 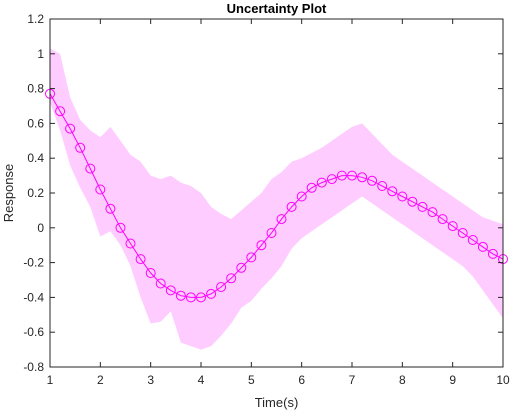 I want to click on x-tick-label: 10, so click(x=503, y=380).